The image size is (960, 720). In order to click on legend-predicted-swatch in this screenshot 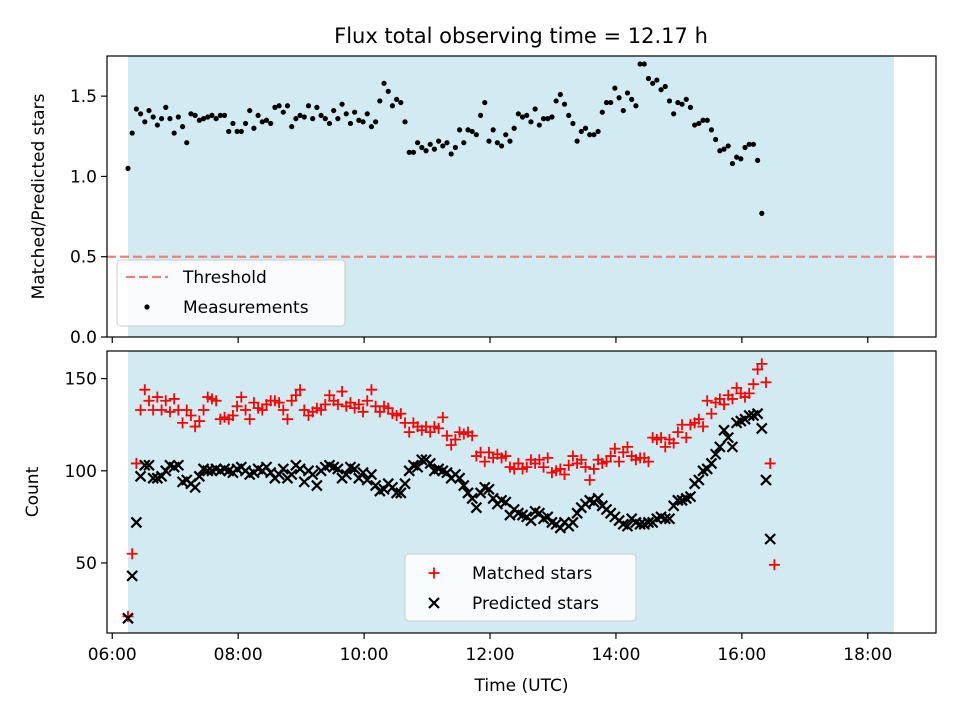, I will do `click(434, 603)`.